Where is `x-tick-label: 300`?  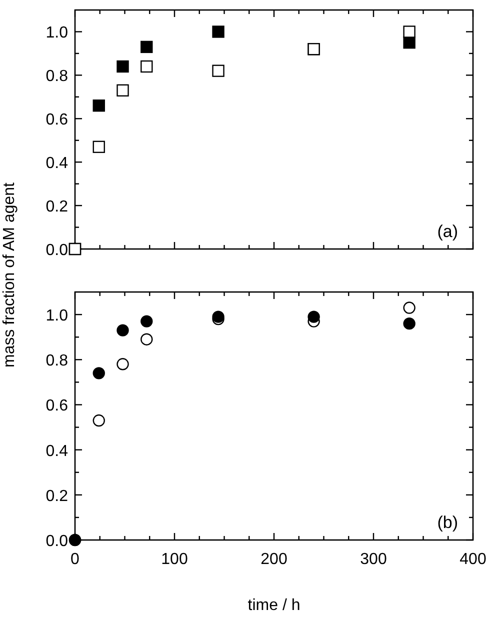
x-tick-label: 300 is located at coordinates (373, 559).